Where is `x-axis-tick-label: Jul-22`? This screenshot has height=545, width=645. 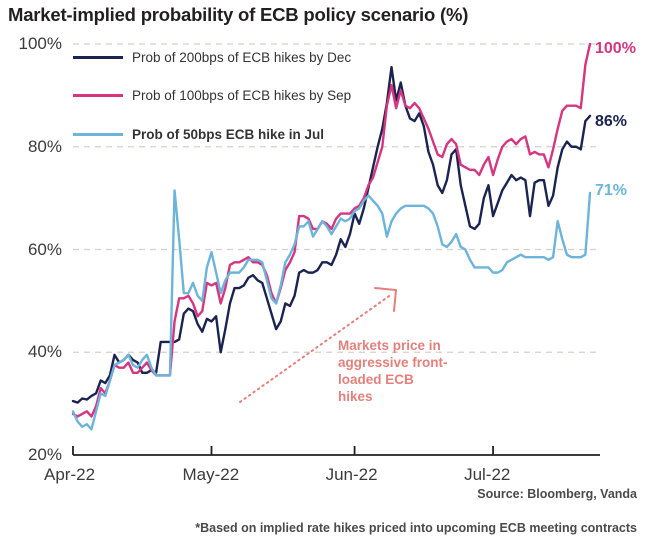
x-axis-tick-label: Jul-22 is located at coordinates (487, 474).